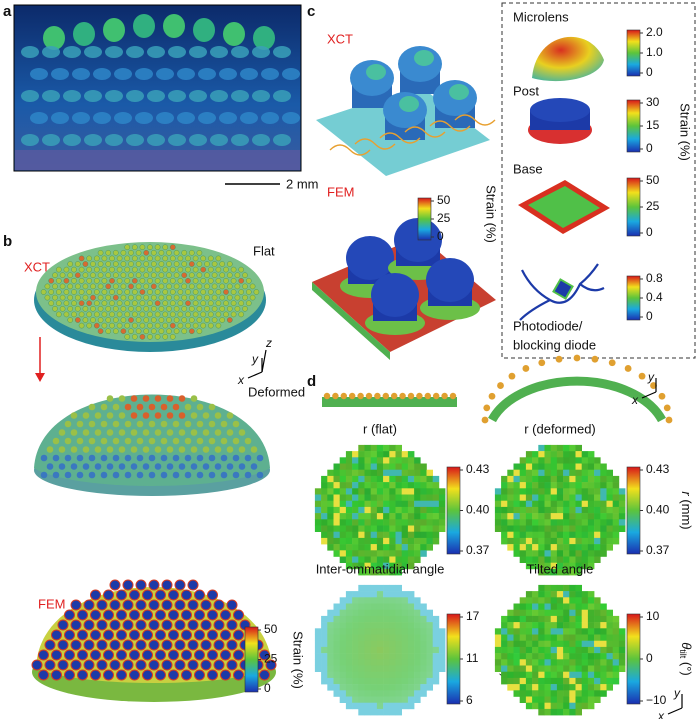 The image size is (700, 719). I want to click on colorbar-tick-label: 0, so click(440, 236).